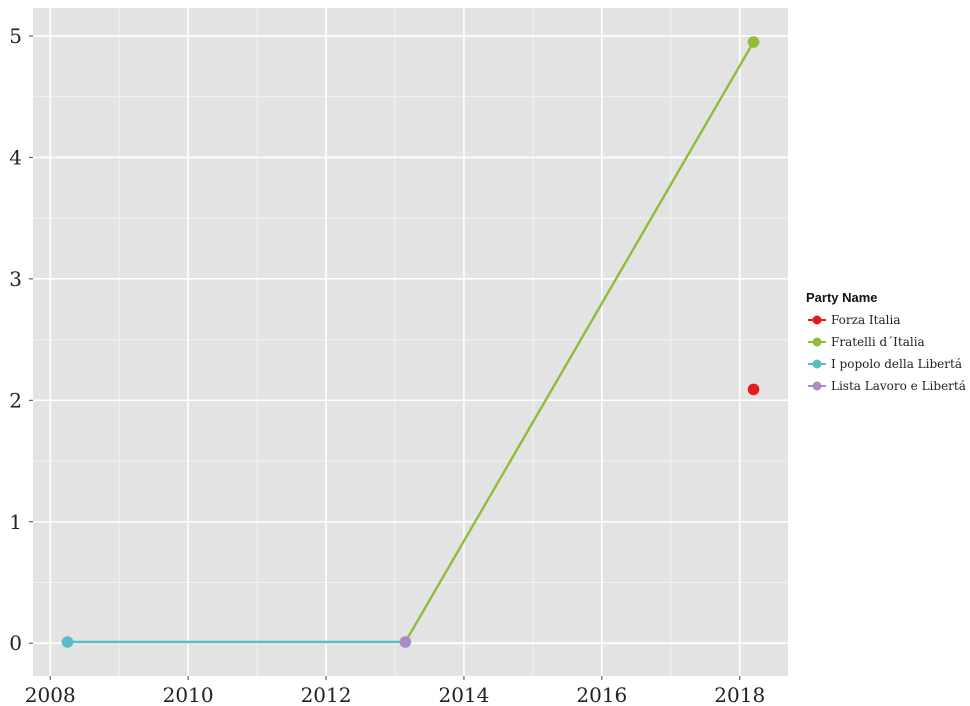  I want to click on legend-entry-forza-italia: Forza Italia, so click(854, 320).